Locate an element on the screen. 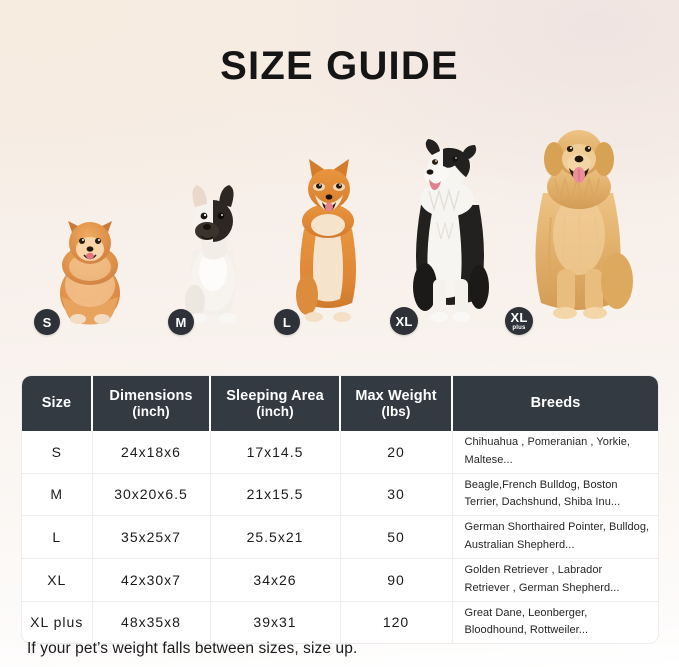 This screenshot has height=667, width=679. dog-slot-l: L is located at coordinates (328, 245).